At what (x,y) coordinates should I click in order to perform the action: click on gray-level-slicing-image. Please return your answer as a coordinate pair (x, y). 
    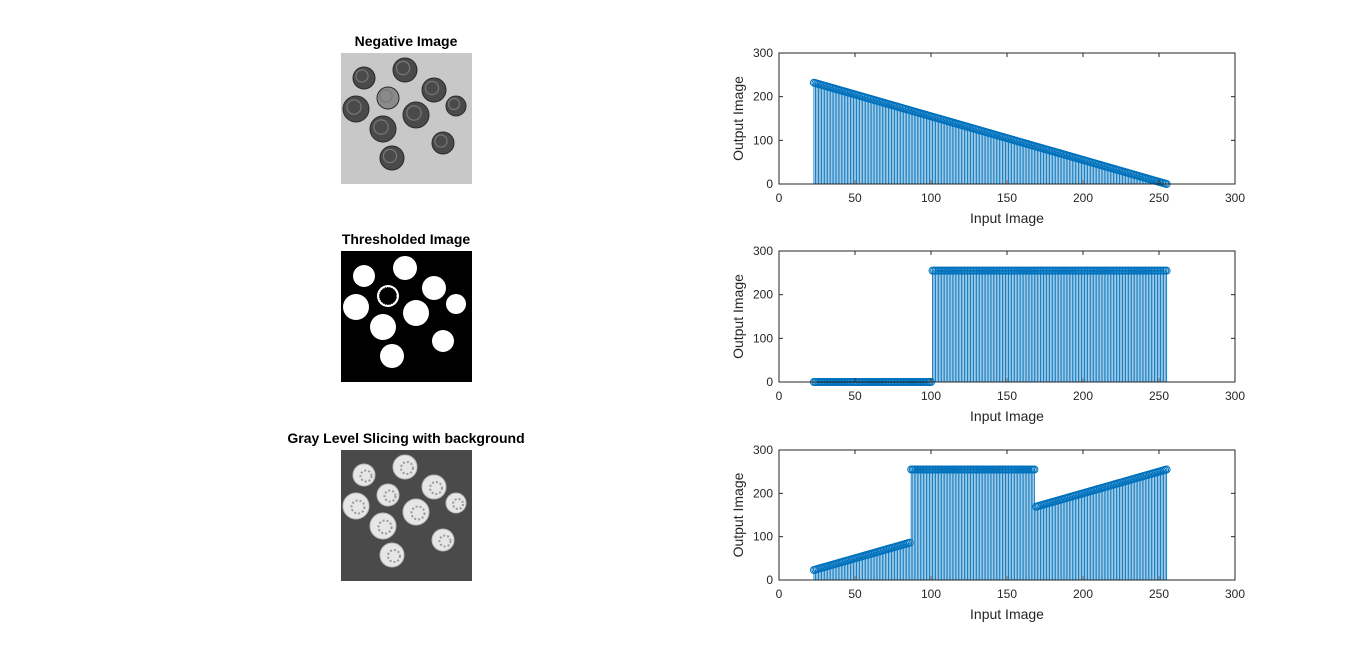
    Looking at the image, I should click on (406, 515).